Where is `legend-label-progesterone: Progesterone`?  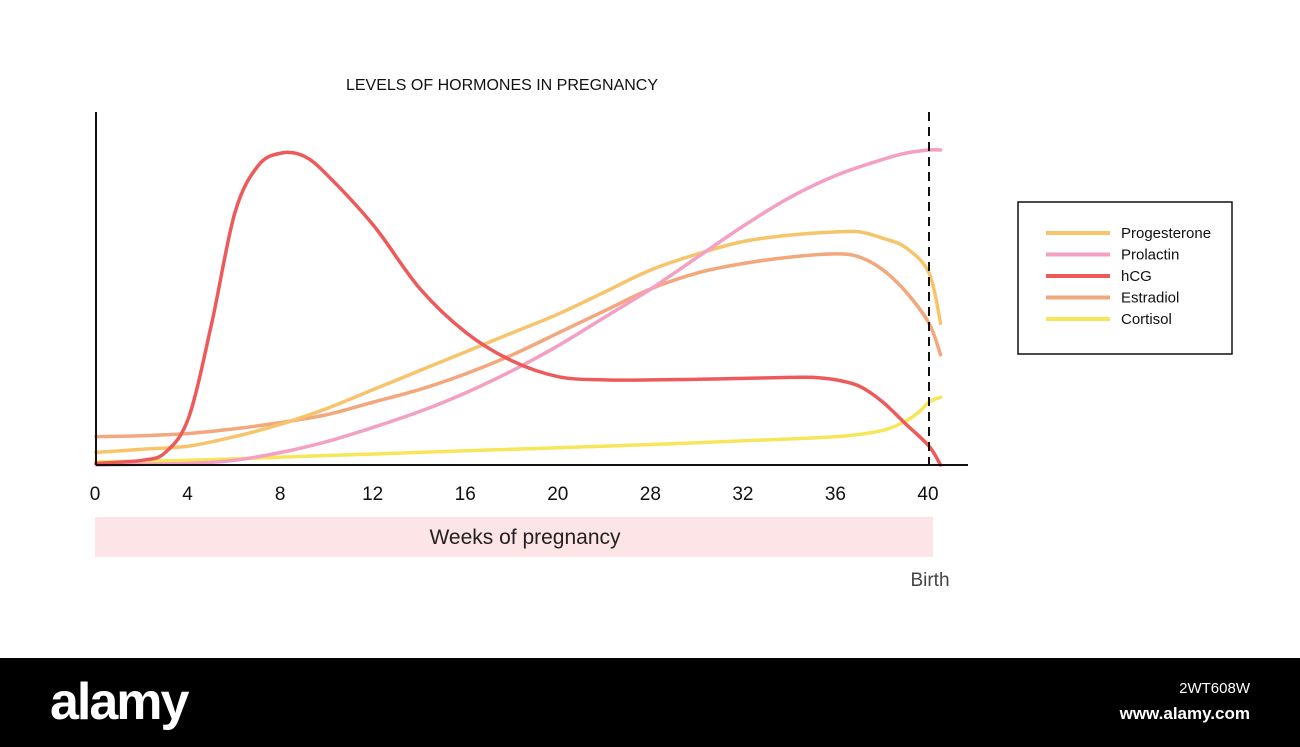 legend-label-progesterone: Progesterone is located at coordinates (1166, 233).